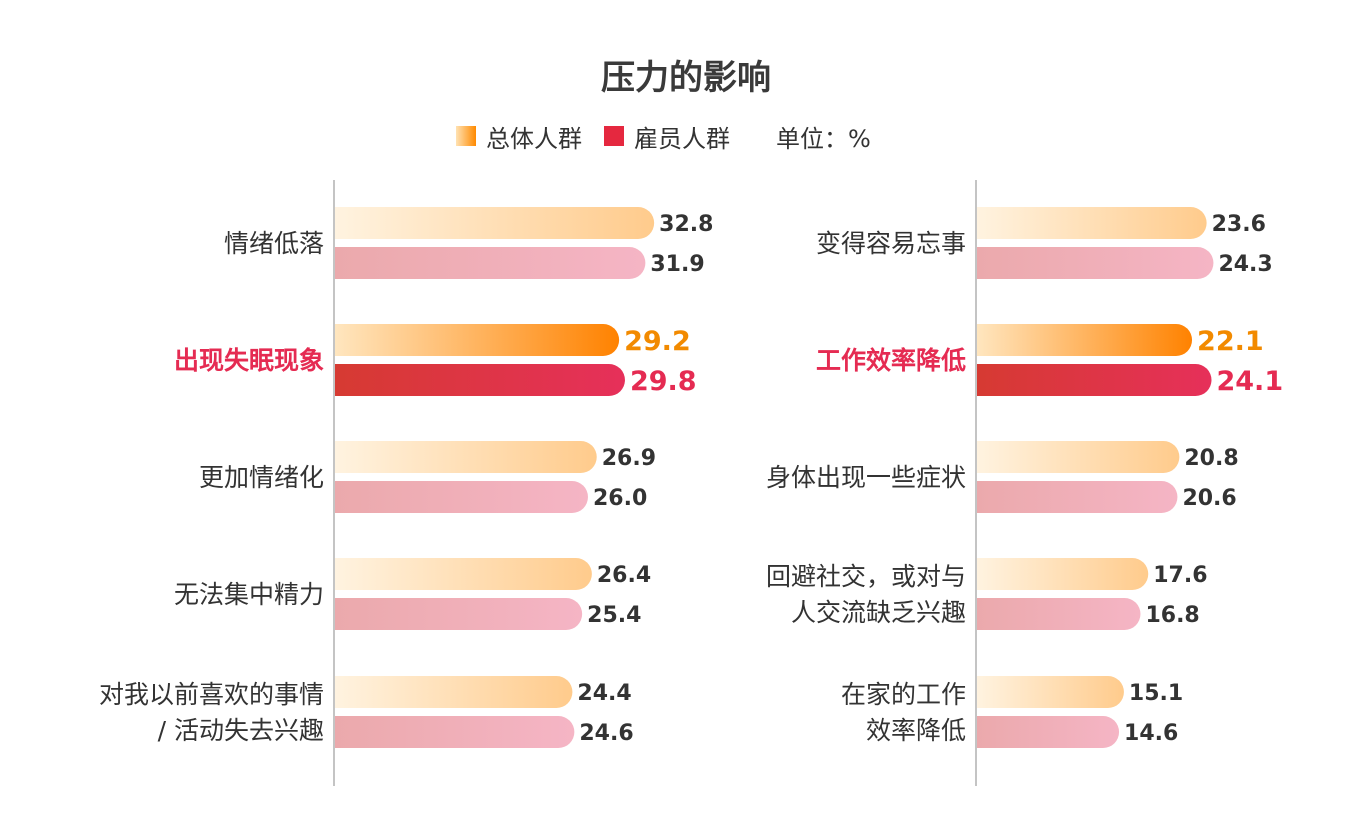 The width and height of the screenshot is (1372, 822). I want to click on legend: 总体人群 雇员人群 单位：%, so click(663, 136).